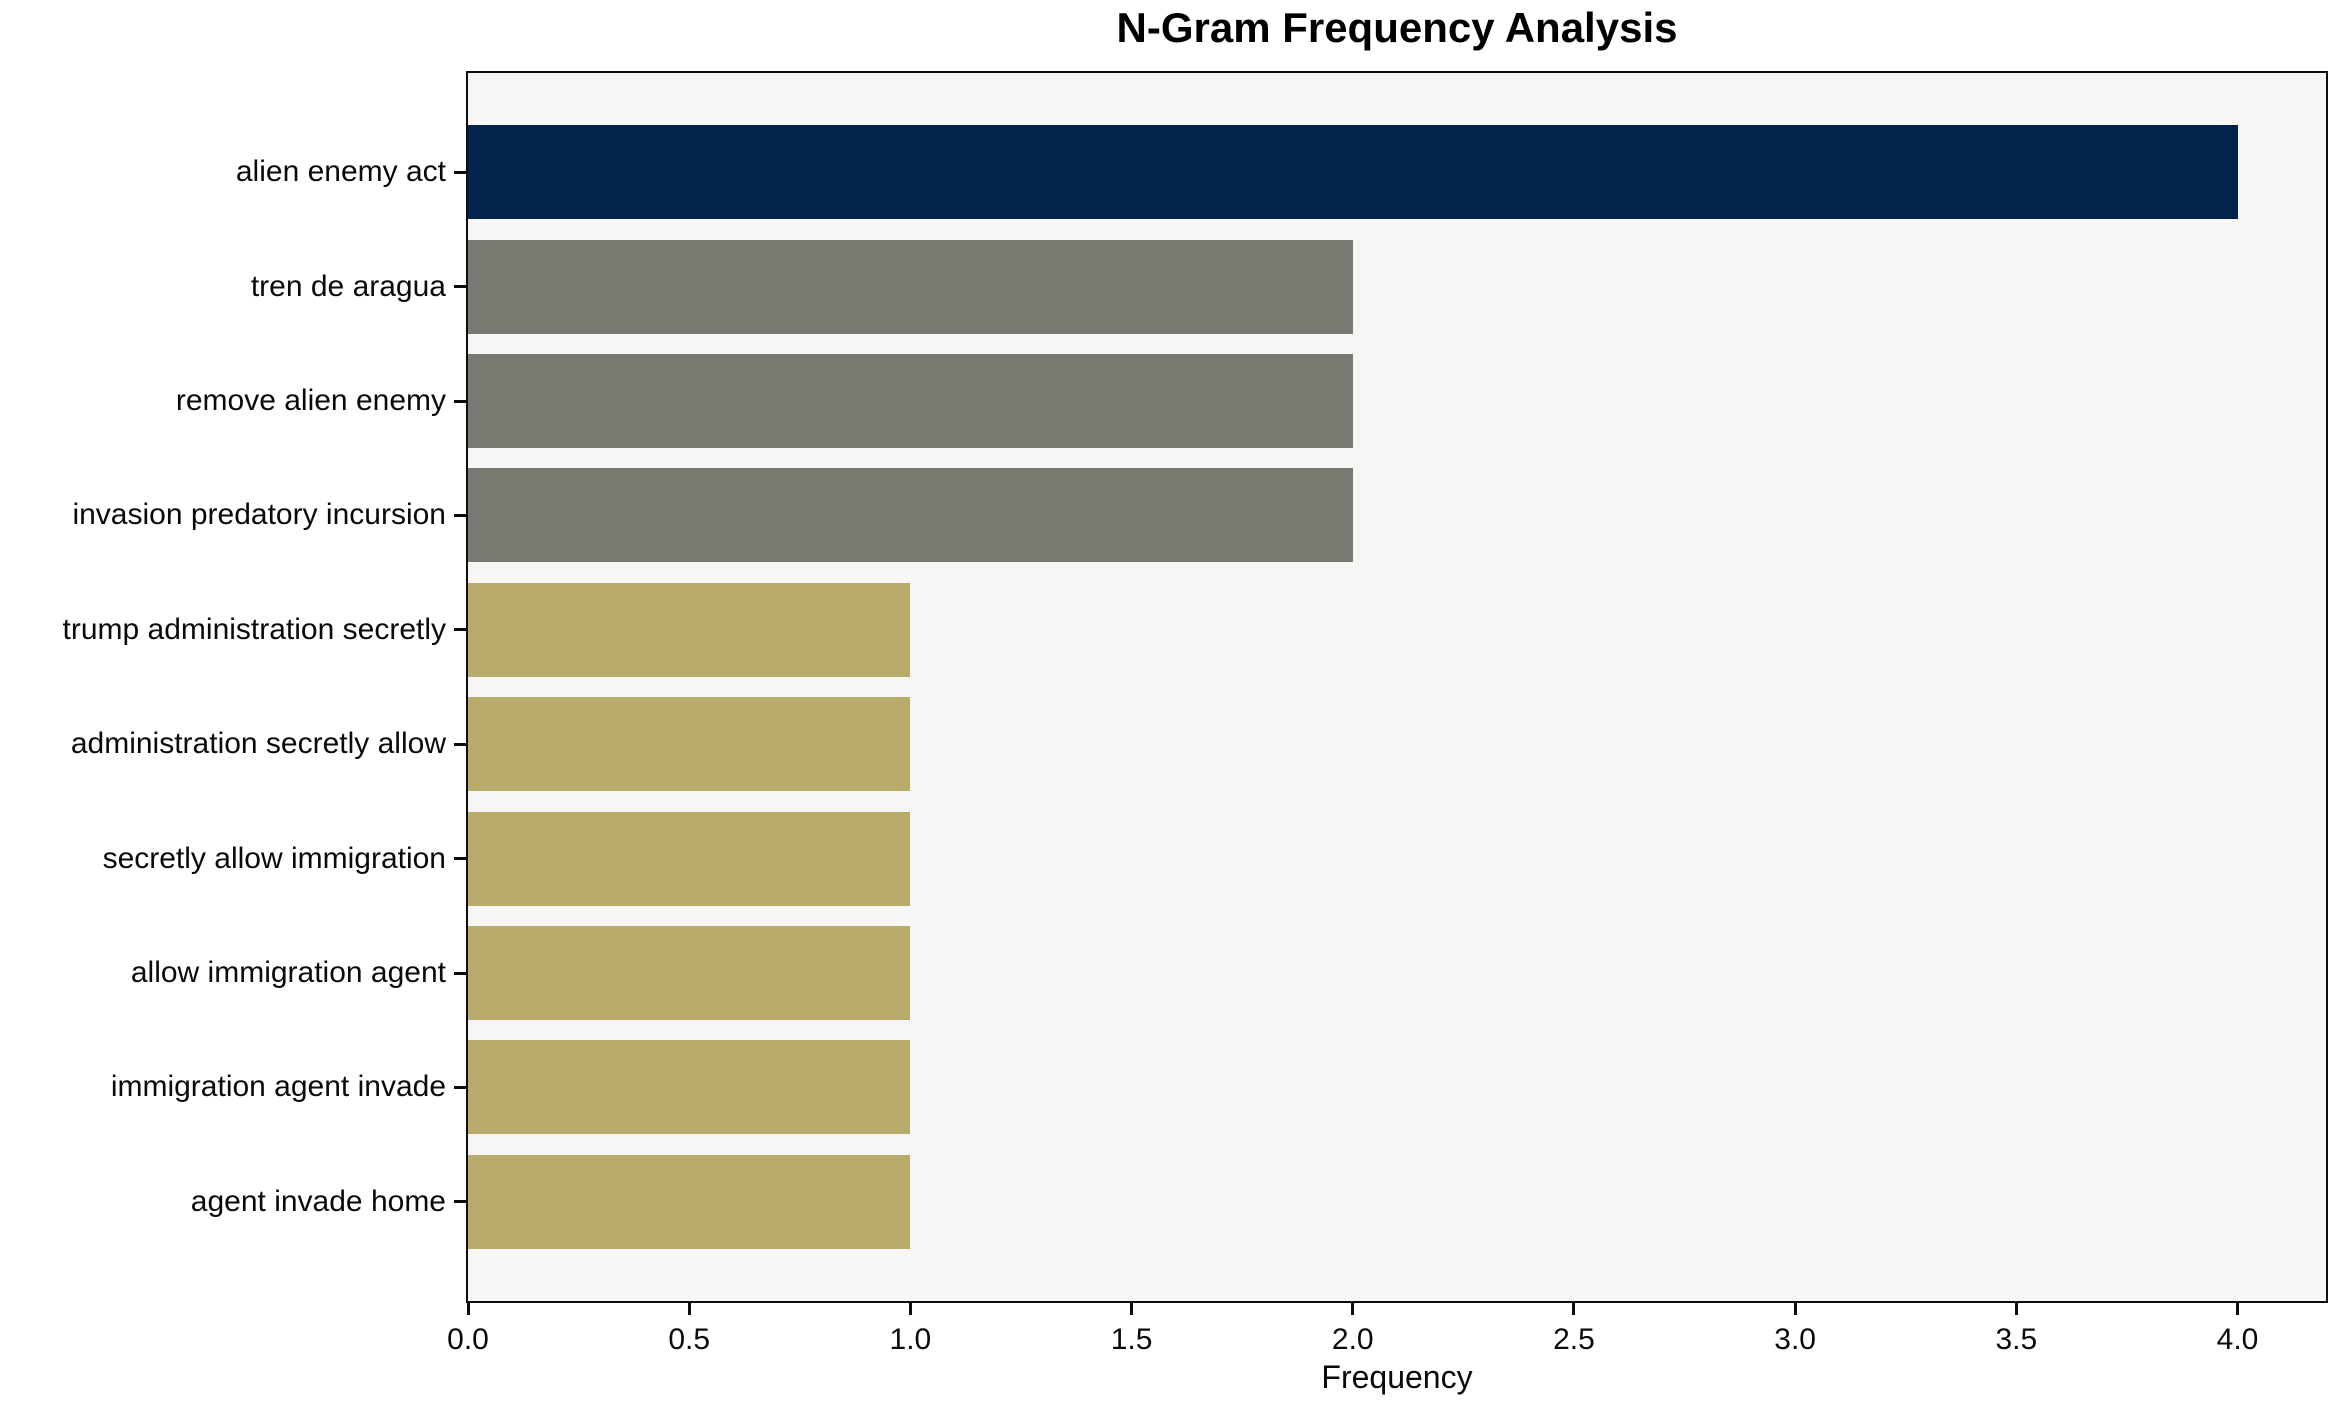 The image size is (2345, 1414). What do you see at coordinates (340, 172) in the screenshot?
I see `y-axis-category-label: alien enemy act` at bounding box center [340, 172].